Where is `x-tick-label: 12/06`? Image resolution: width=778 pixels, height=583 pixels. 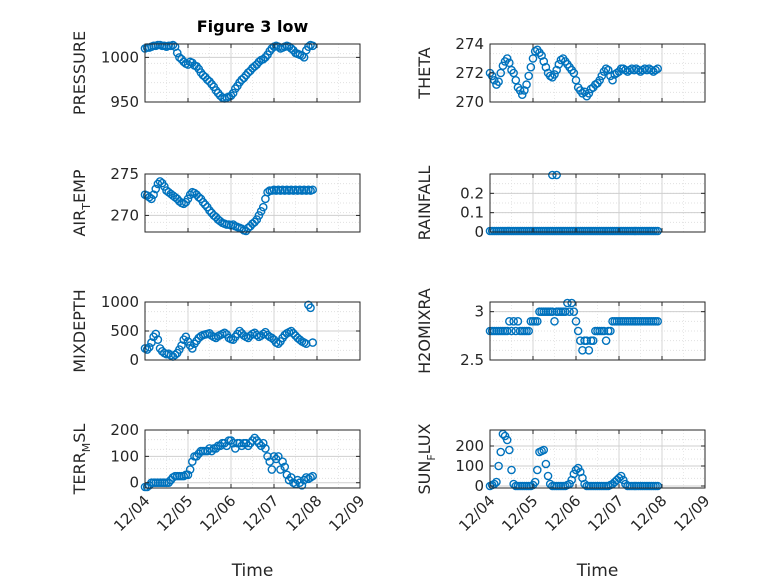
x-tick-label: 12/06 is located at coordinates (562, 513).